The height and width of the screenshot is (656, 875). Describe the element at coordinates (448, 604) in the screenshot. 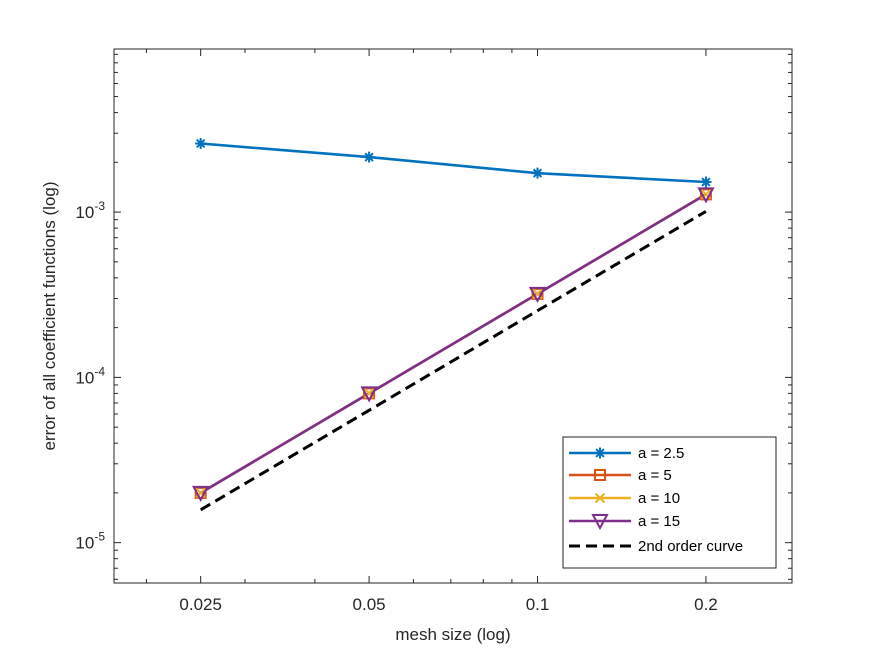

I see `x-tick-labels: 0.025 0.05 0.1 0.2` at that location.